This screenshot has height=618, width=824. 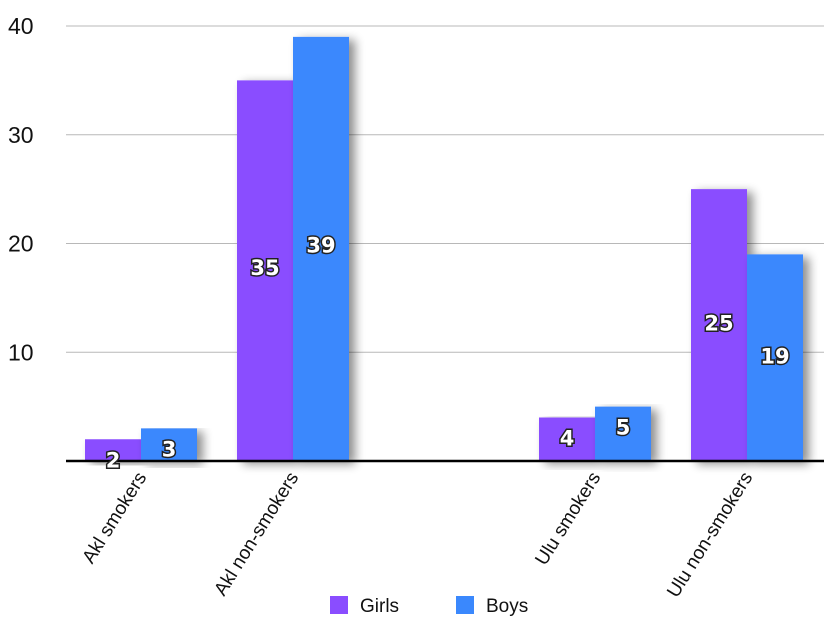 I want to click on data-label-akl-non-smokers-boys: 39, so click(x=320, y=246).